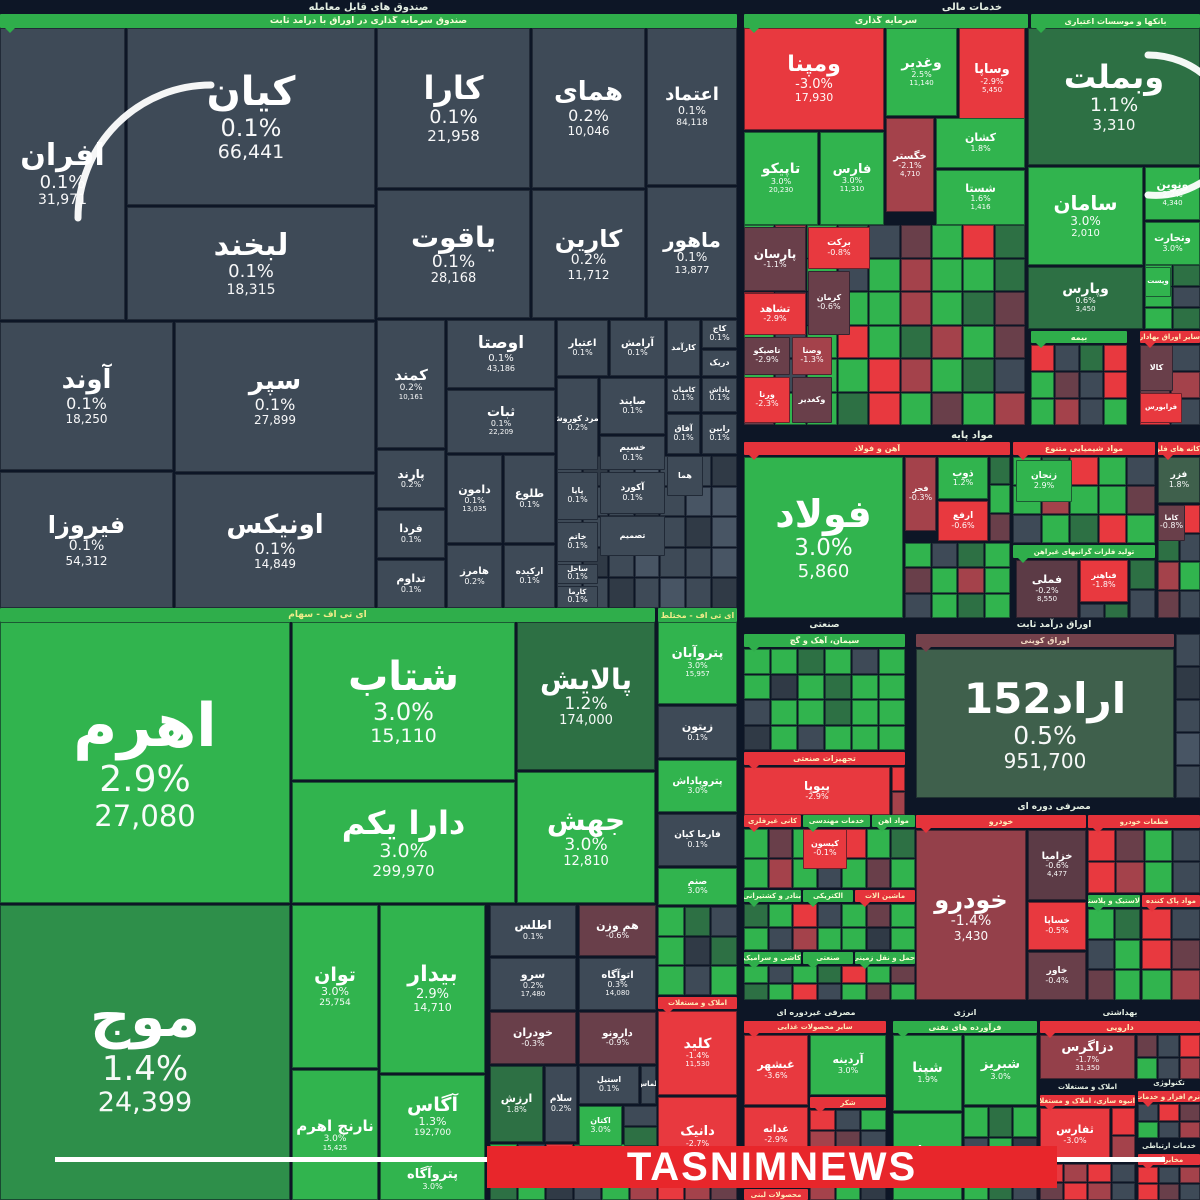 This screenshot has width=1200, height=1200. I want to click on treemap-tile: وکغدیر, so click(812, 400).